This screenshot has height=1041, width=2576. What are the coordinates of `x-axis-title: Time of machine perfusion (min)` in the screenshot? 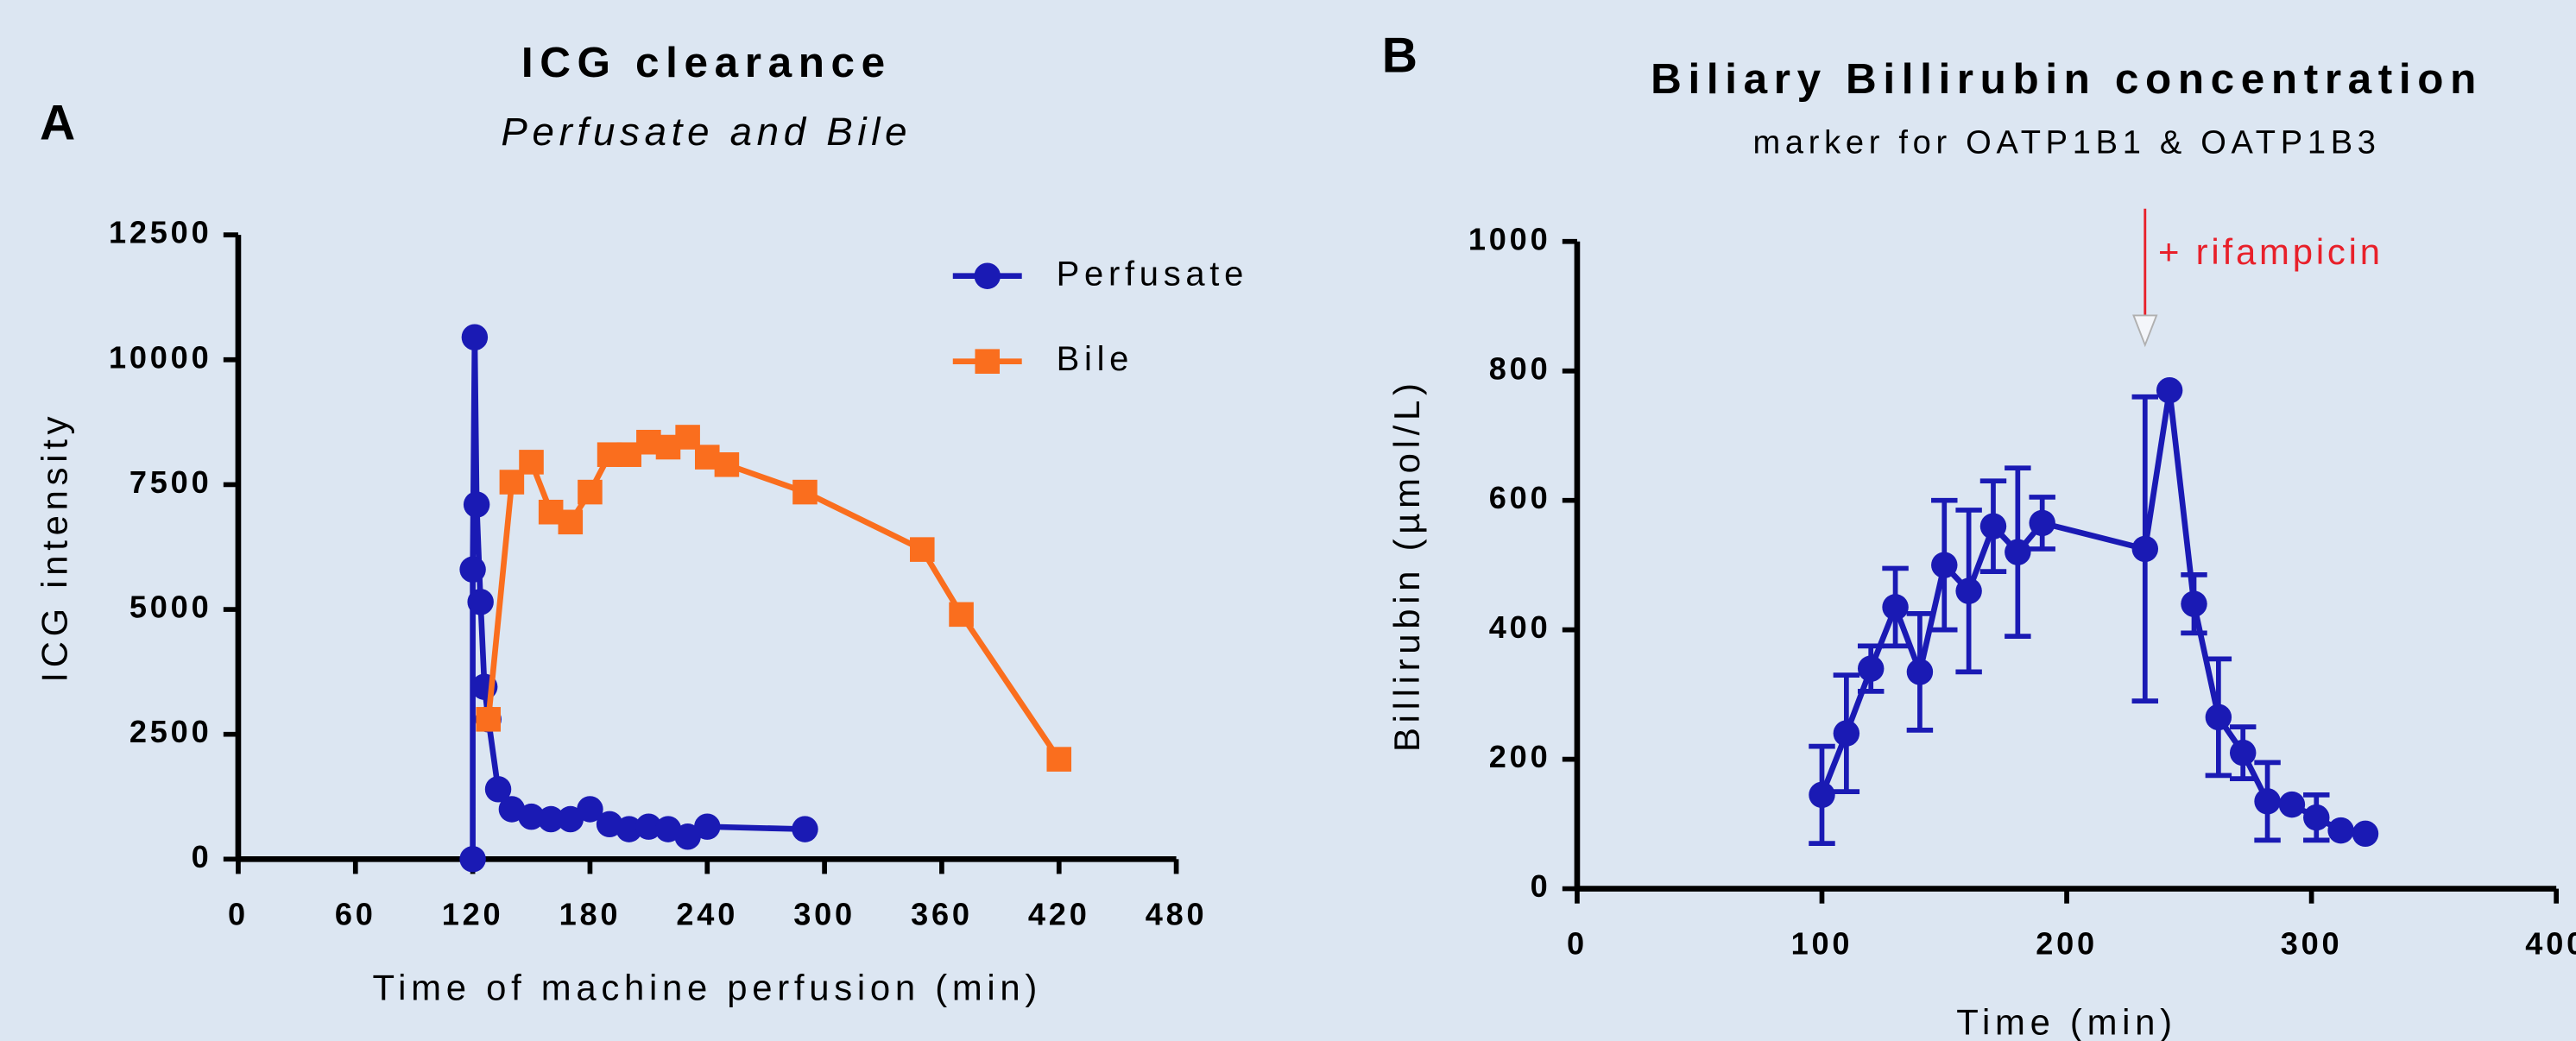 It's located at (707, 988).